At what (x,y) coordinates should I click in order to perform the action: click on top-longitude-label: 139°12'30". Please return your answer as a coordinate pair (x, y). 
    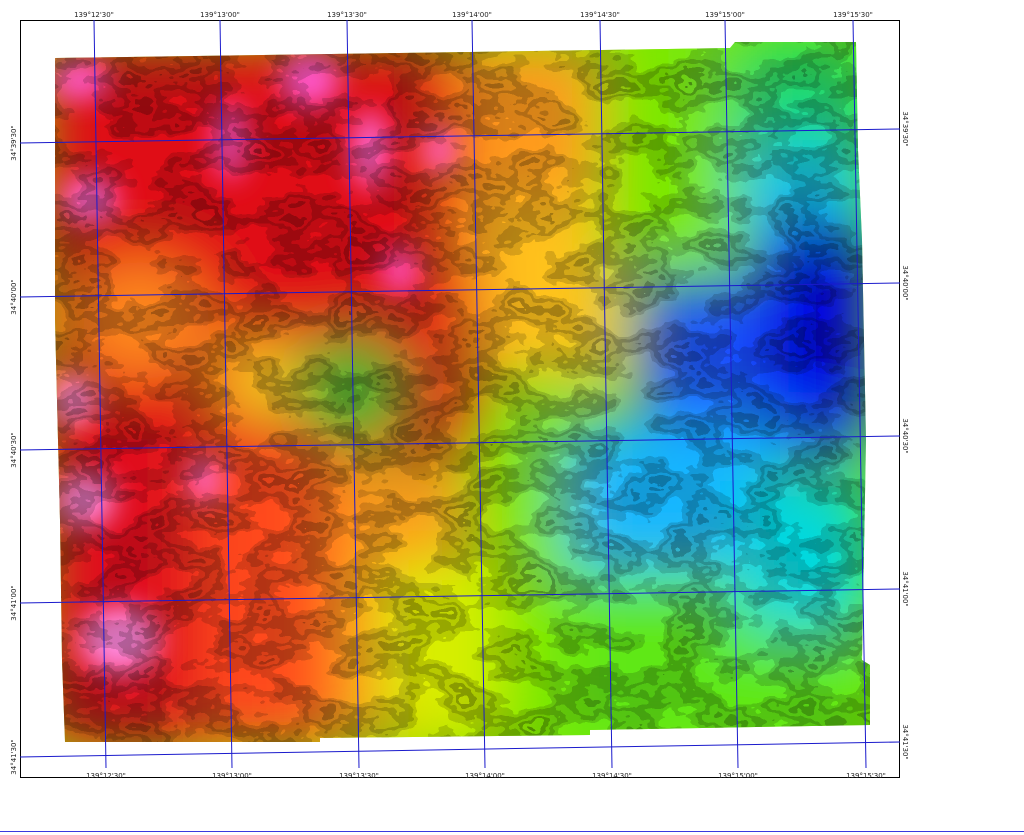
    Looking at the image, I should click on (94, 15).